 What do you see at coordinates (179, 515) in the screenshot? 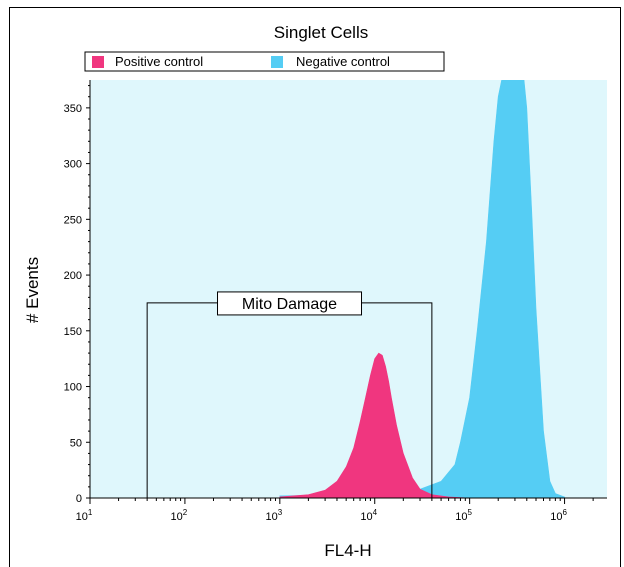
I see `x-tick-label: 10²` at bounding box center [179, 515].